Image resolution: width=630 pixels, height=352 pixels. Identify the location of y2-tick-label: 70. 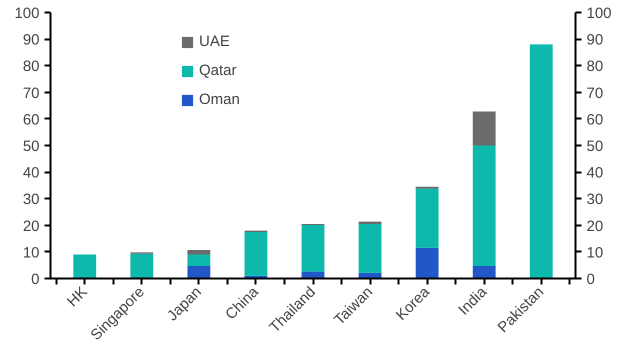
(595, 93).